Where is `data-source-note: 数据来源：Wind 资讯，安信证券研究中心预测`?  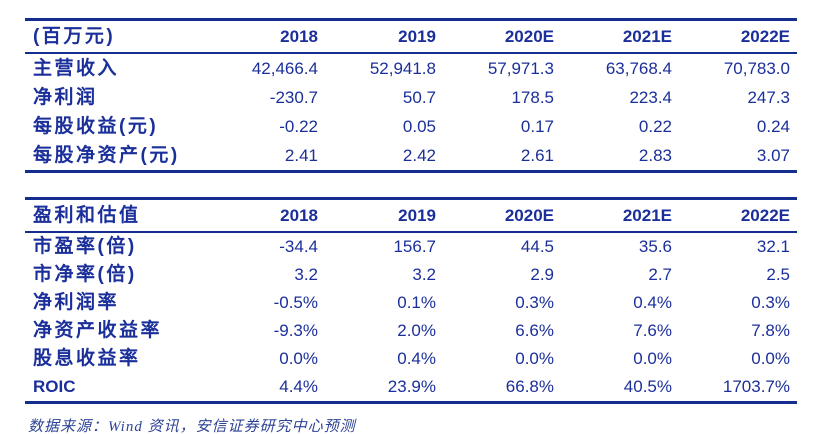 data-source-note: 数据来源：Wind 资讯，安信证券研究中心预测 is located at coordinates (192, 426).